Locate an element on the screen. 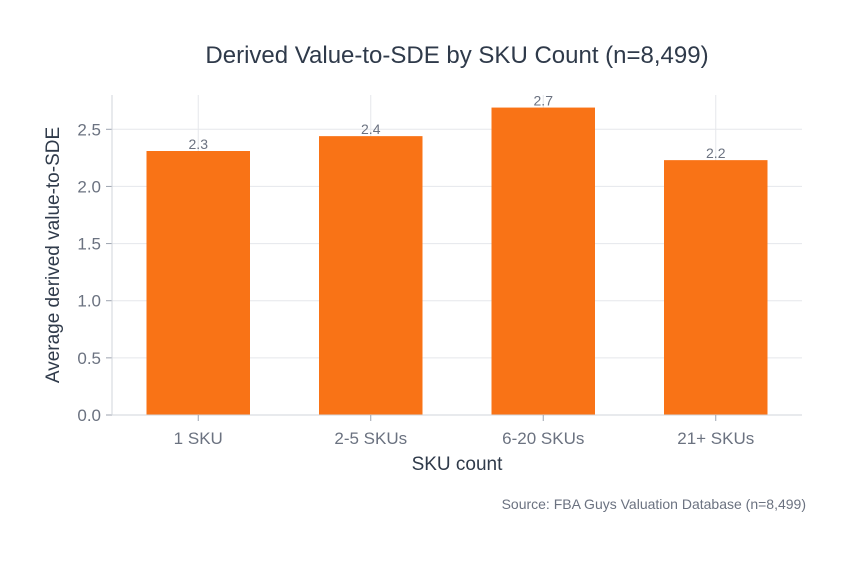 This screenshot has width=851, height=562. y-tick-label: 0.0 is located at coordinates (89, 415).